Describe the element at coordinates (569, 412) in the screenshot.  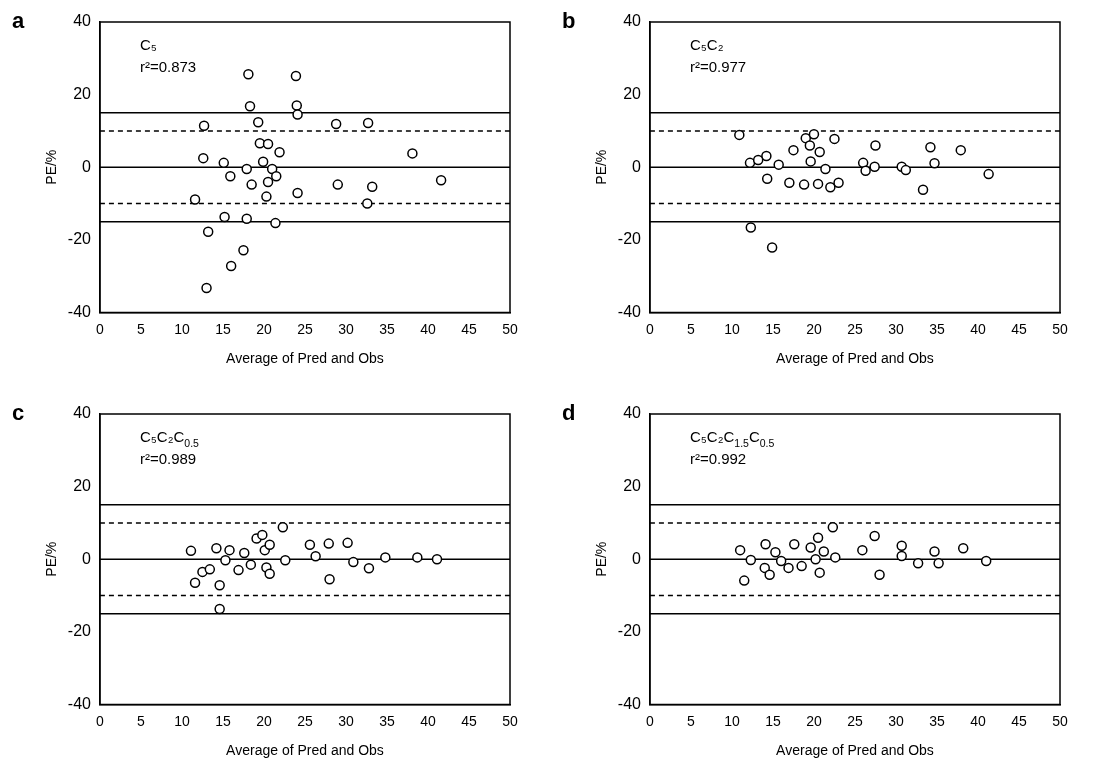
I see `chart-title: d` at that location.